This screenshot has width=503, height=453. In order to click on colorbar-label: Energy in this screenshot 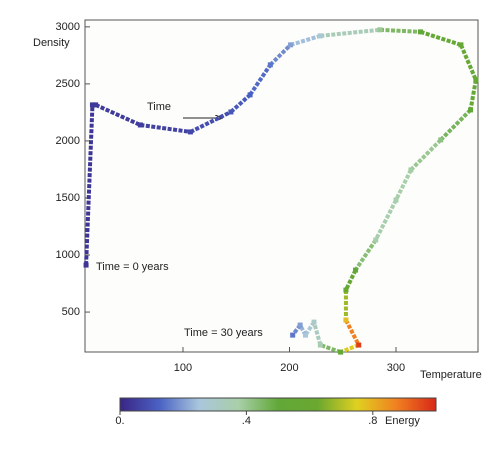, I will do `click(402, 421)`.